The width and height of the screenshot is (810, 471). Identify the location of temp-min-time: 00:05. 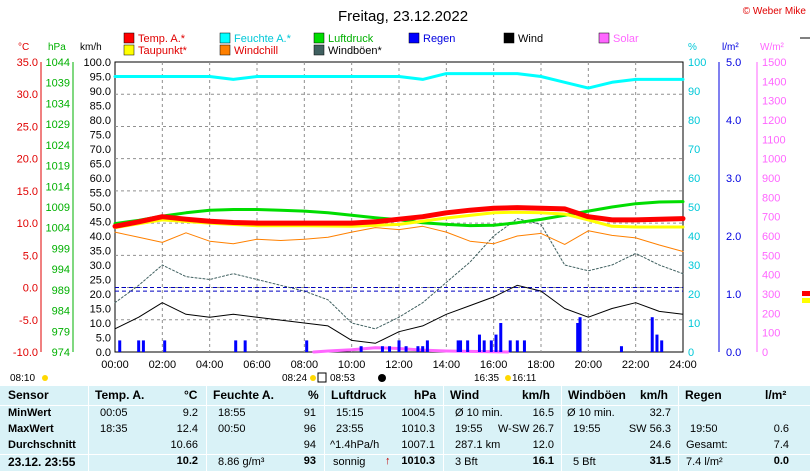
(114, 413).